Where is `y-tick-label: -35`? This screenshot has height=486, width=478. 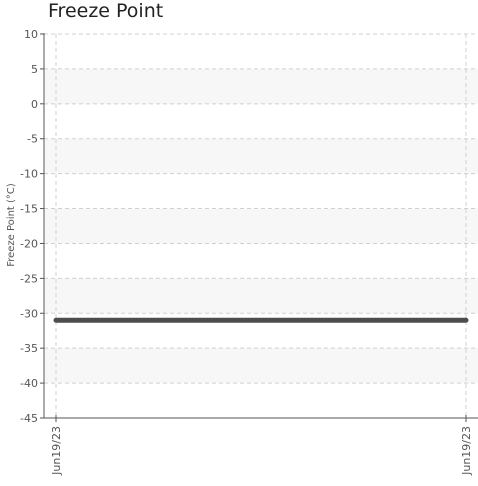
y-tick-label: -35 is located at coordinates (29, 348).